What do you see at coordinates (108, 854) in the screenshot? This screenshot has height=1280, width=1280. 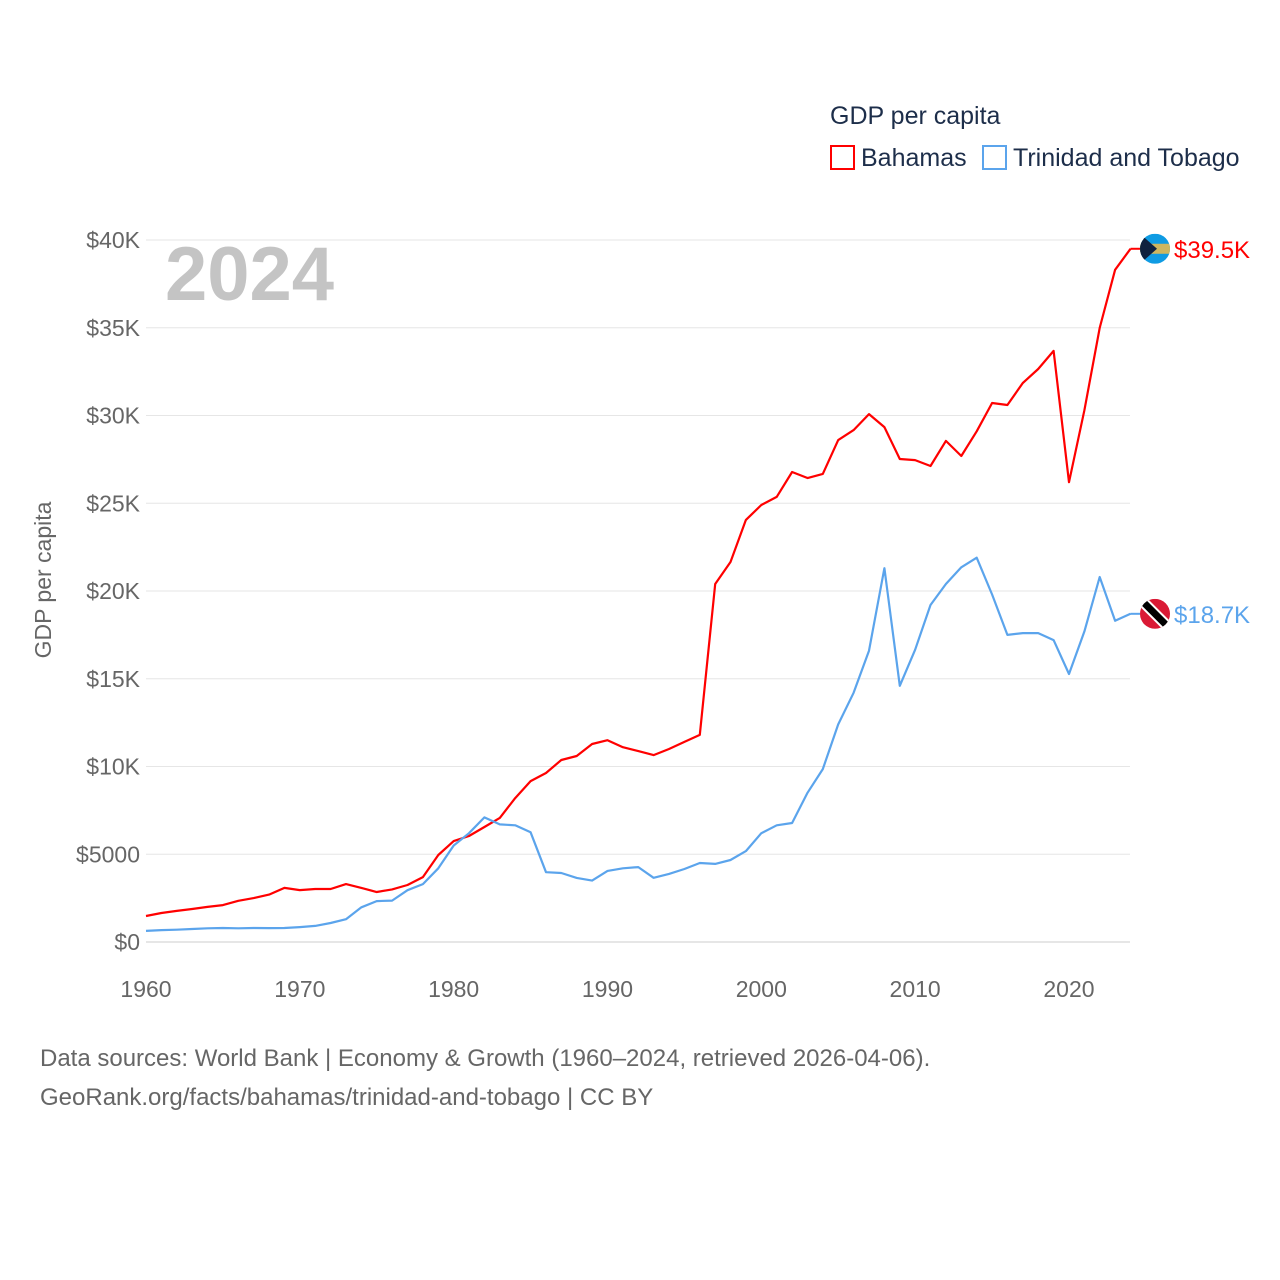 I see `y-tick-label: $5000` at bounding box center [108, 854].